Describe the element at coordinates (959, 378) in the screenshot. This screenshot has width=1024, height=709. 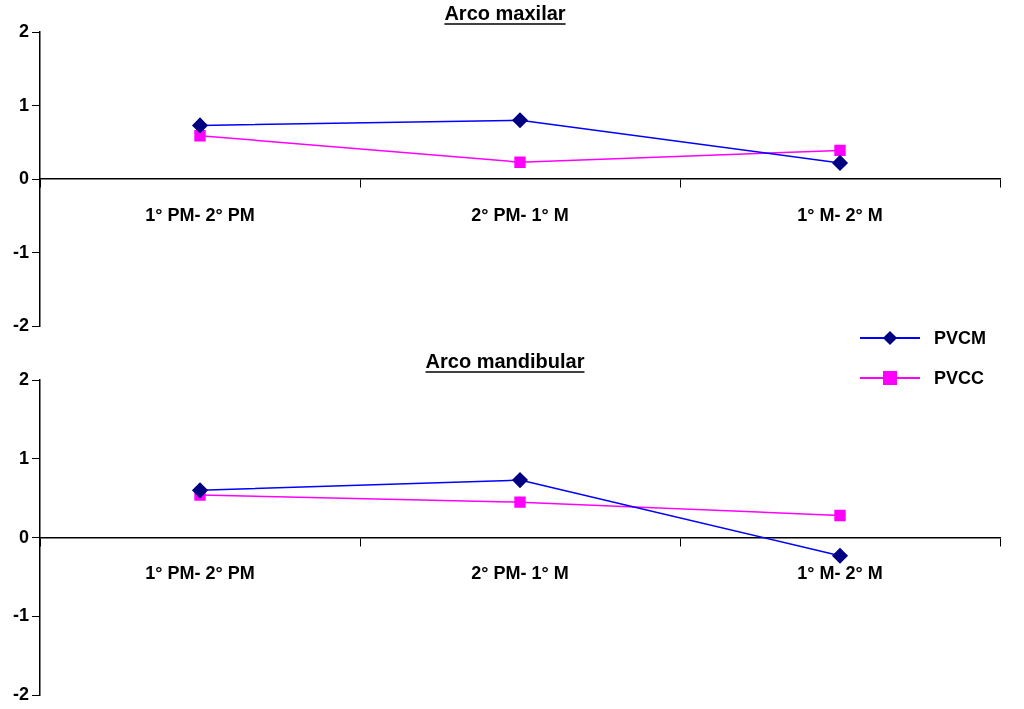
I see `legend-label: PVCC` at that location.